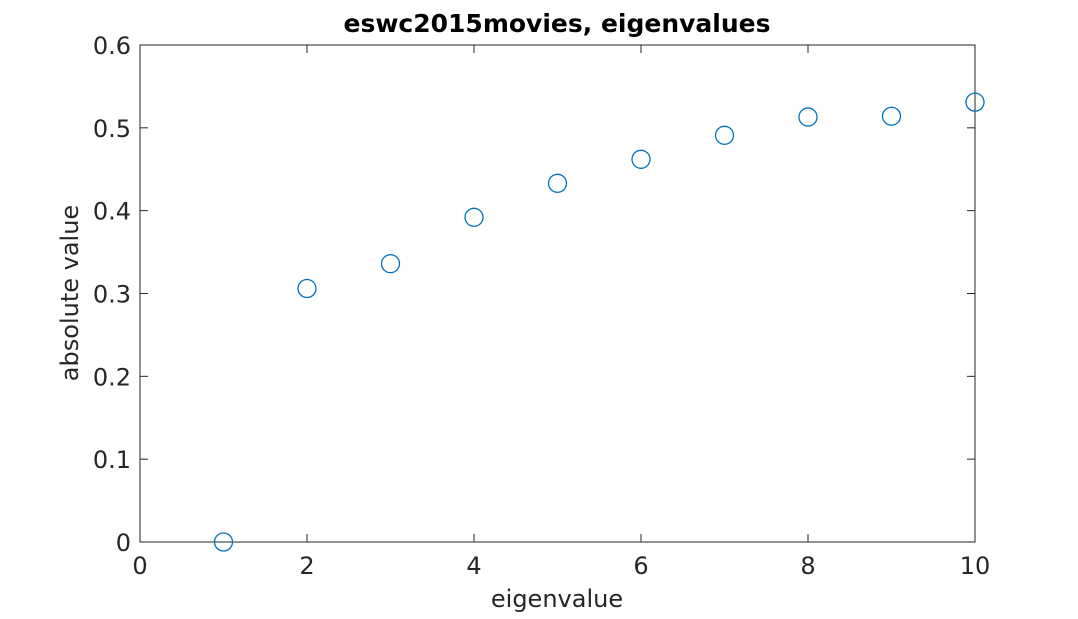 The image size is (1078, 619). What do you see at coordinates (112, 129) in the screenshot?
I see `y-tick-label: 0.5` at bounding box center [112, 129].